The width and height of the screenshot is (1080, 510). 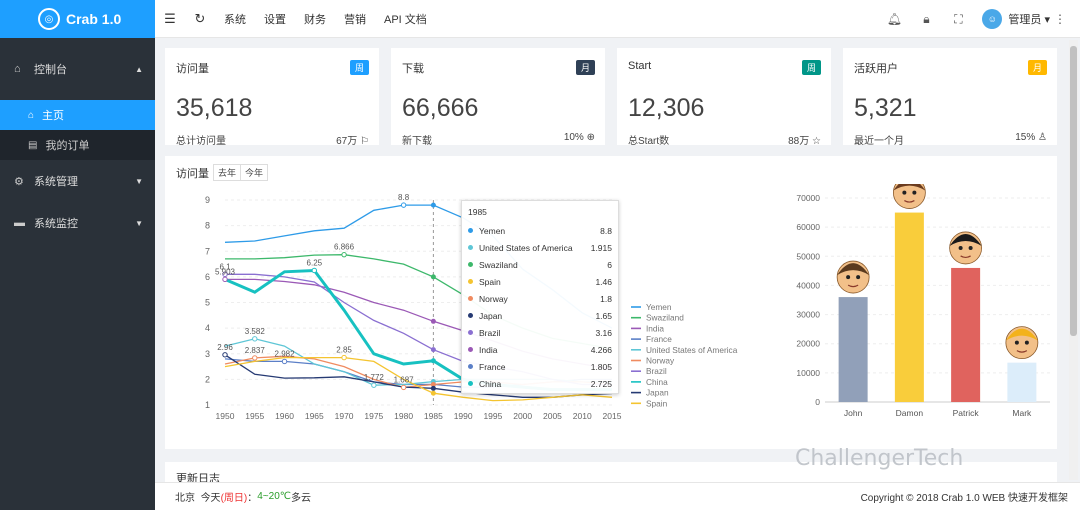 I want to click on sidebar-item-home: ⌂ 主页, so click(x=77, y=115).